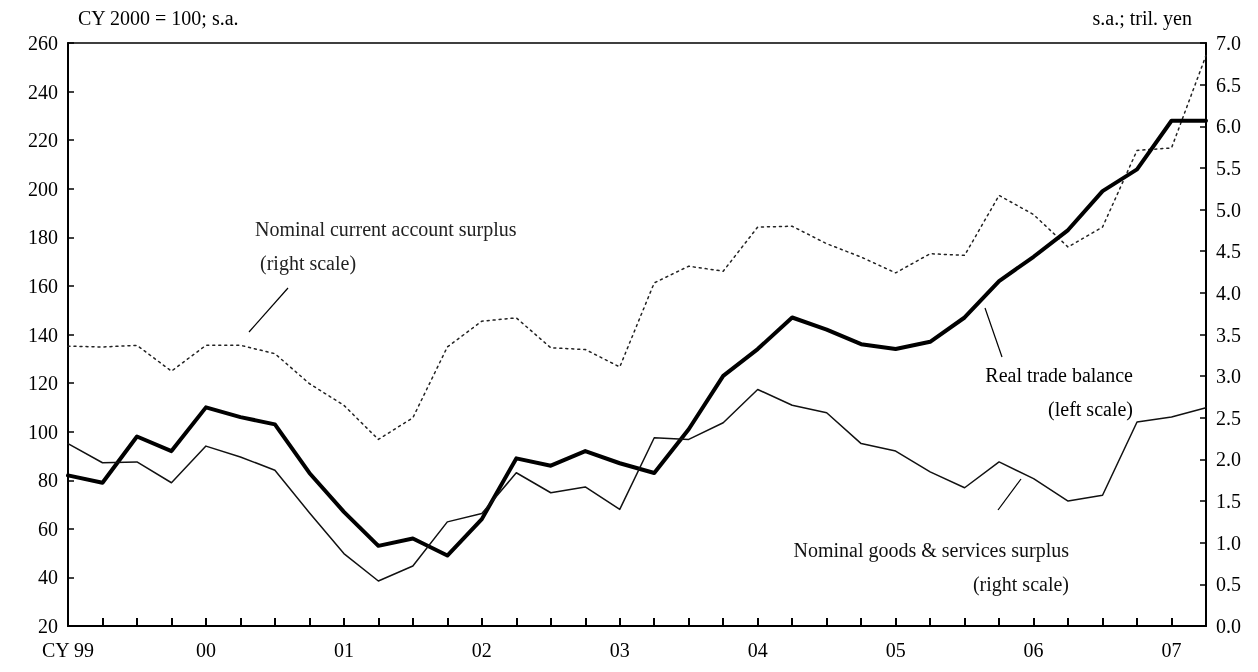  I want to click on y-tick-label: 220, so click(43, 140).